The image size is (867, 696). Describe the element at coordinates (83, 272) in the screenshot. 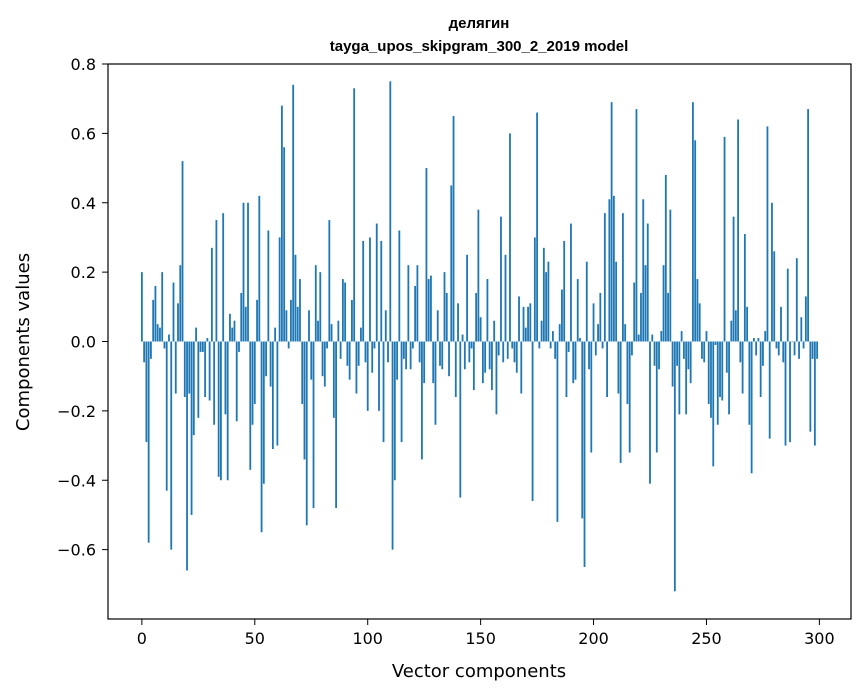

I see `y-tick-label: 0.2` at that location.